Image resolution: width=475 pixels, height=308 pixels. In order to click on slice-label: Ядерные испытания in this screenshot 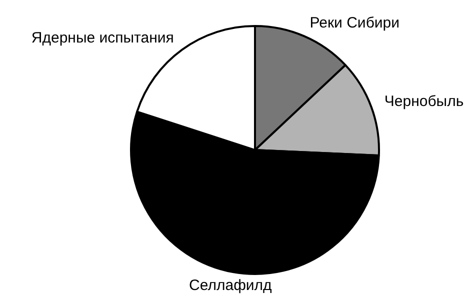, I will do `click(102, 37)`.